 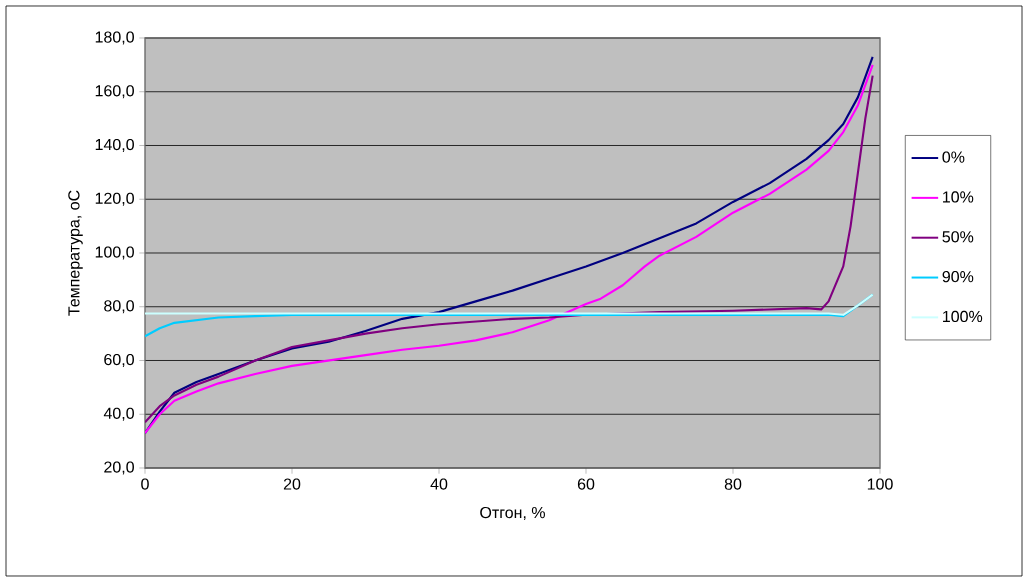 I want to click on x-tick-label: 100, so click(x=880, y=484).